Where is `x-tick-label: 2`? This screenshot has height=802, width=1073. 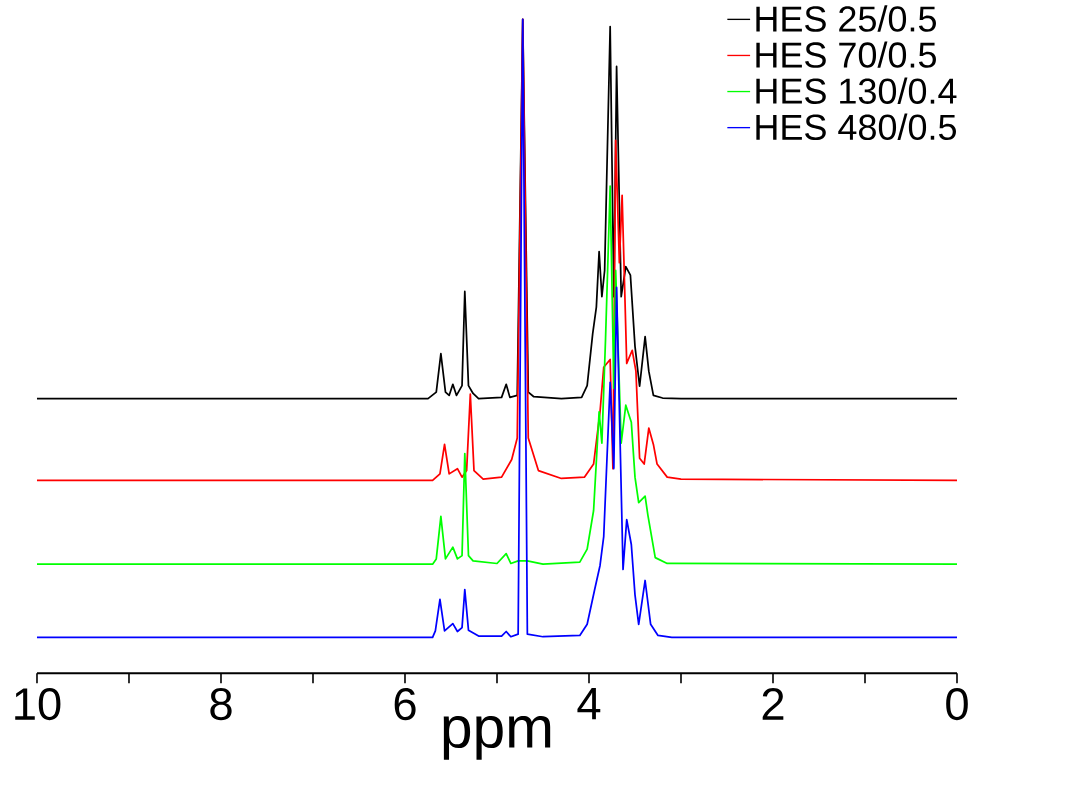
x-tick-label: 2 is located at coordinates (773, 703).